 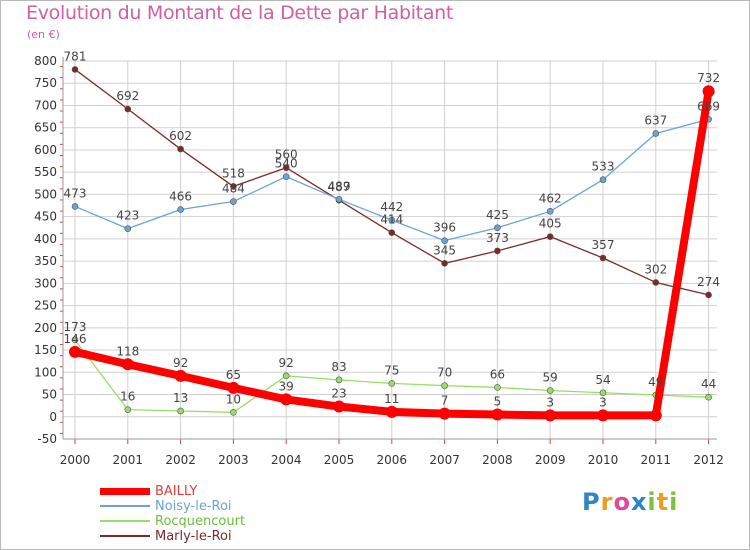 I want to click on data-label: 637, so click(x=655, y=120).